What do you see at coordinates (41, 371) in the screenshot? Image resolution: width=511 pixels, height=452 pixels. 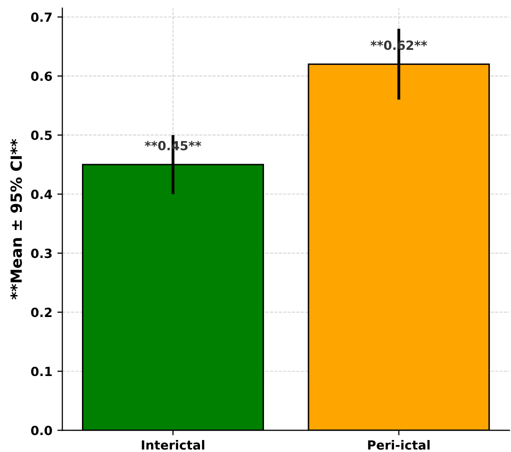 I see `y-tick-label: 0.1` at bounding box center [41, 371].